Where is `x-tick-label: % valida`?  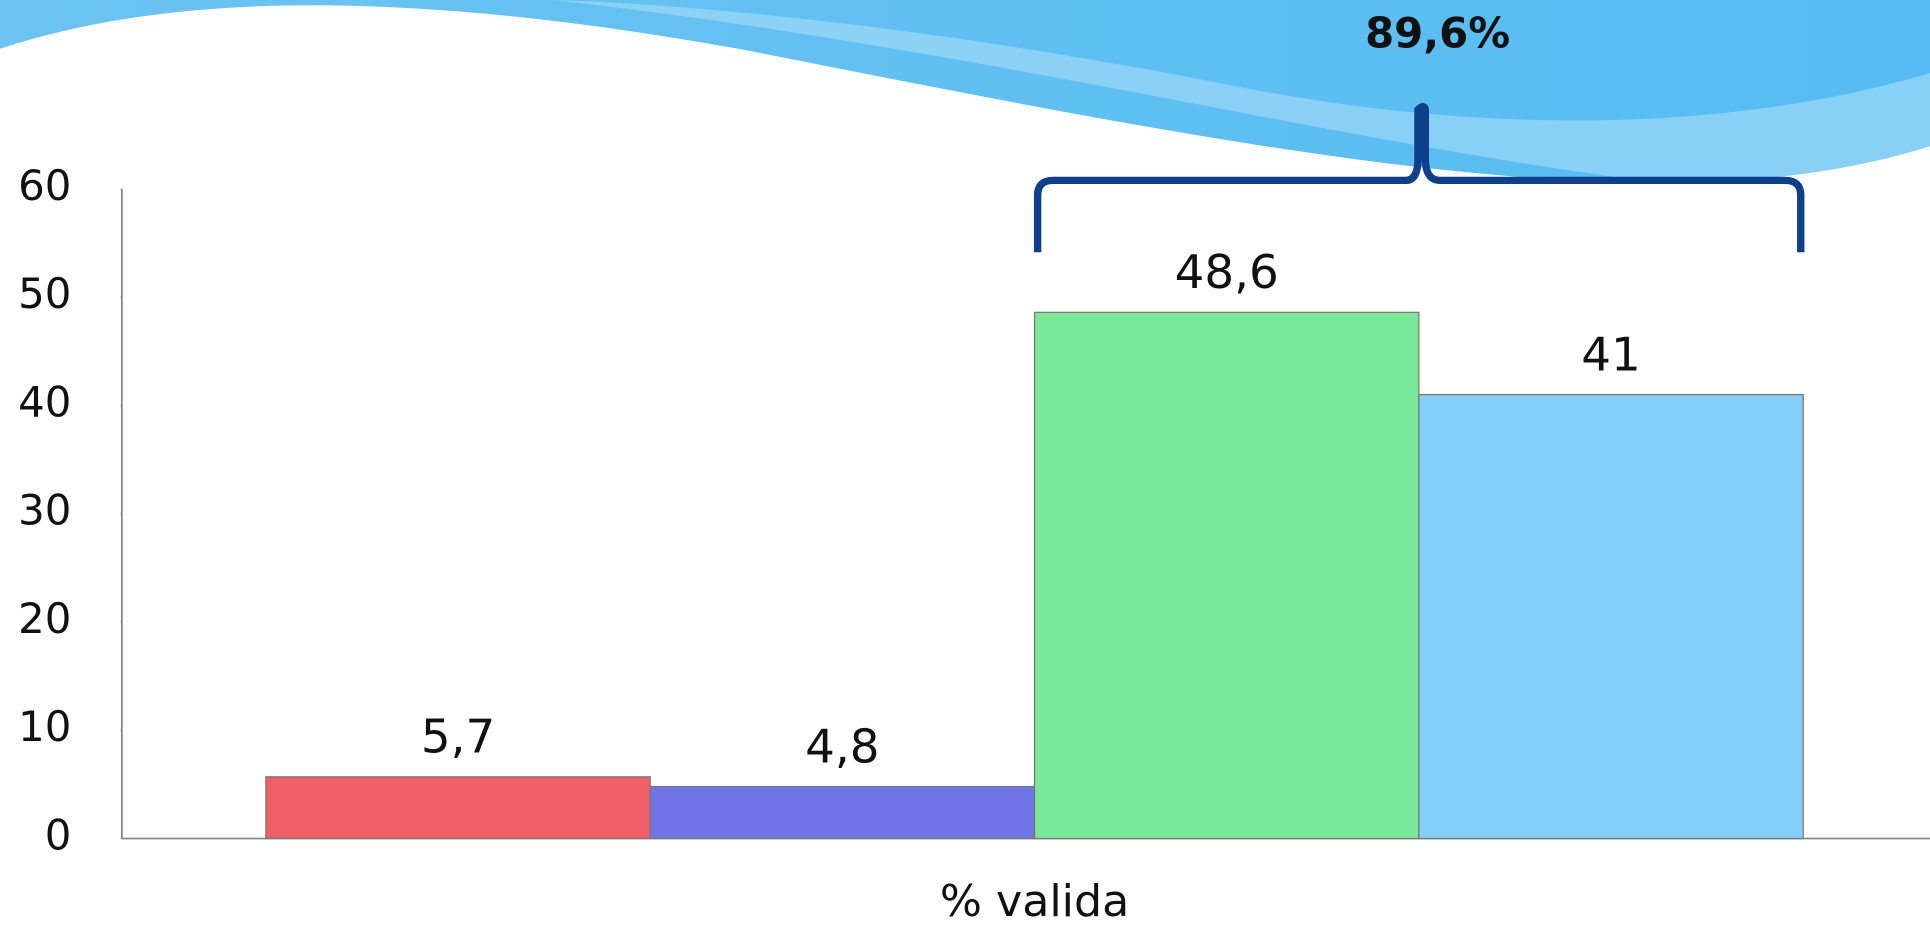 x-tick-label: % valida is located at coordinates (1034, 901).